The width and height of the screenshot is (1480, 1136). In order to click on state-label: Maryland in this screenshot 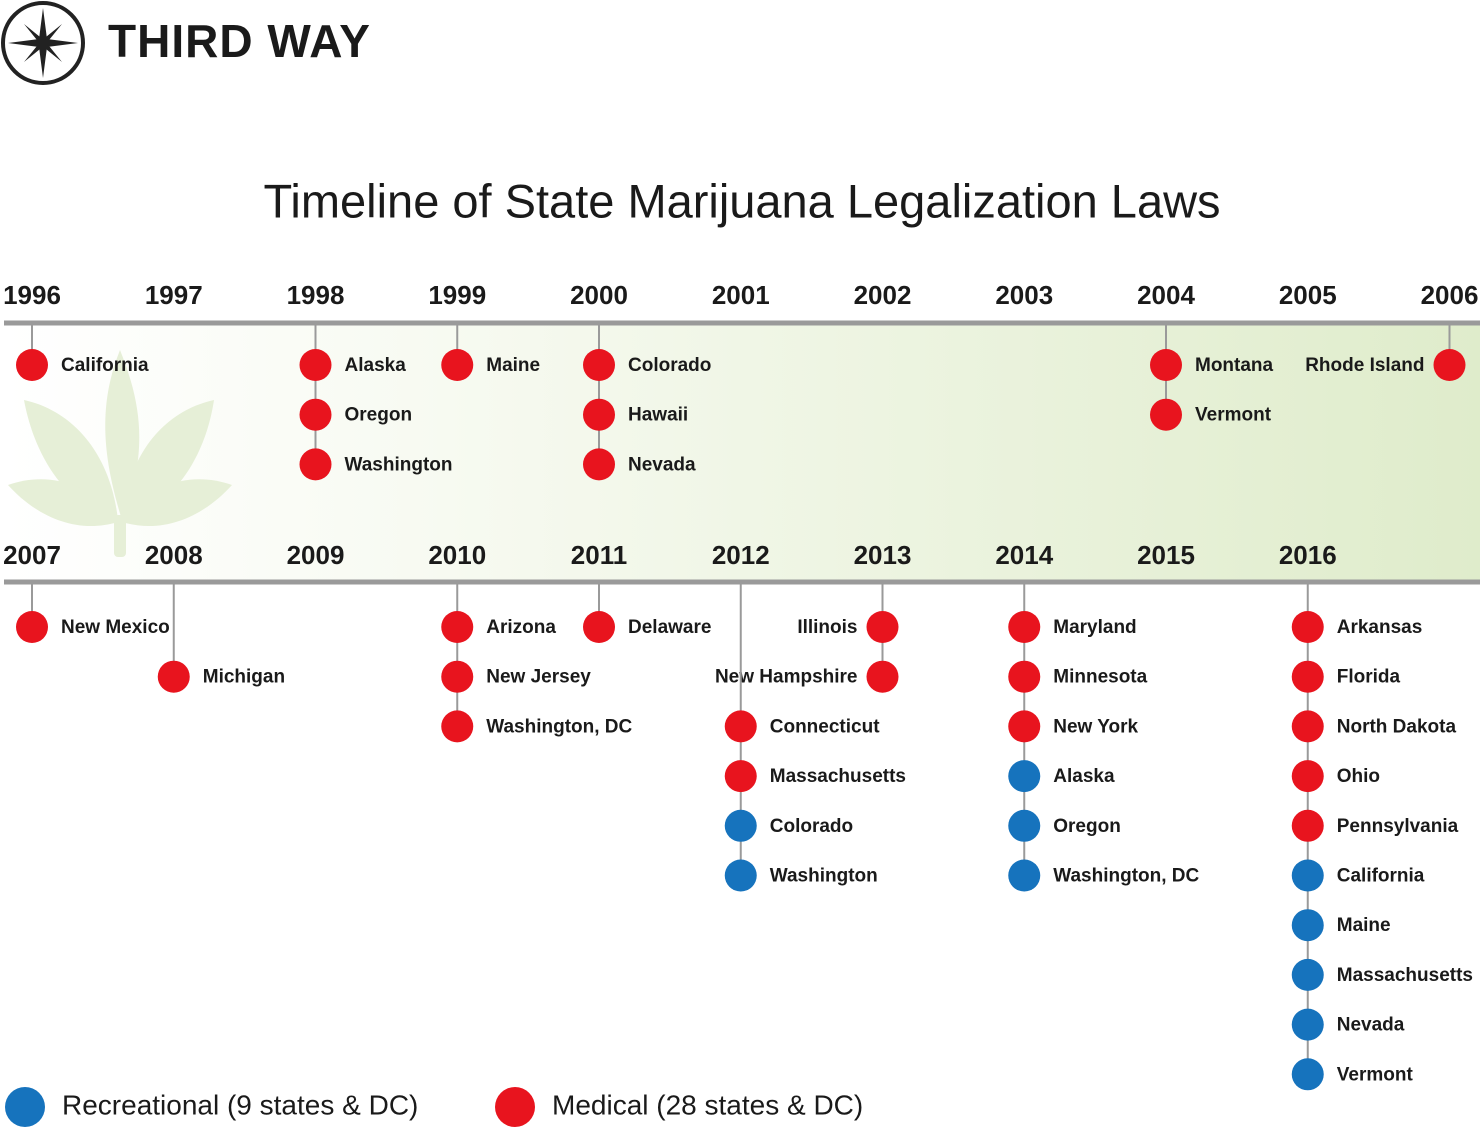, I will do `click(1094, 627)`.